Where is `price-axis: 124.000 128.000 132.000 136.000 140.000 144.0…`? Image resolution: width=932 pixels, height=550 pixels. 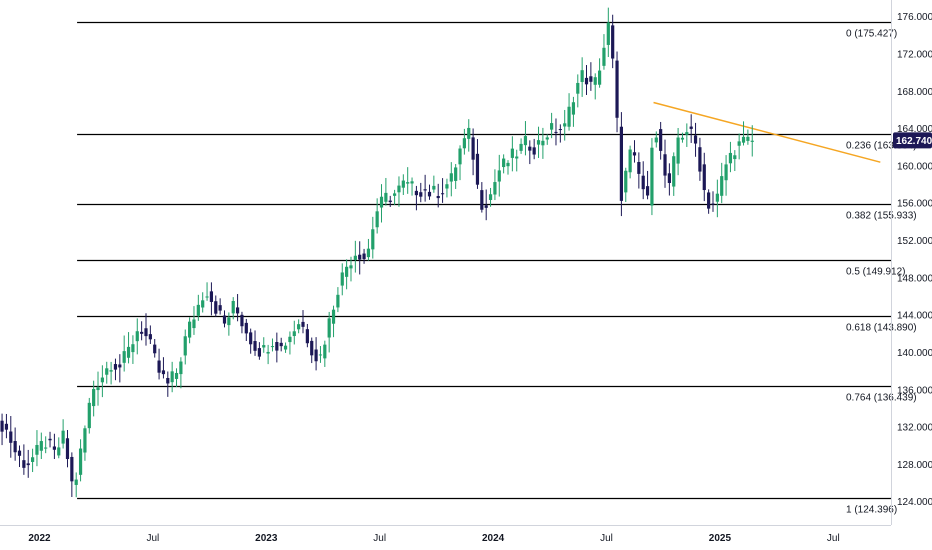 price-axis: 124.000 128.000 132.000 136.000 140.000 144.0… is located at coordinates (914, 260).